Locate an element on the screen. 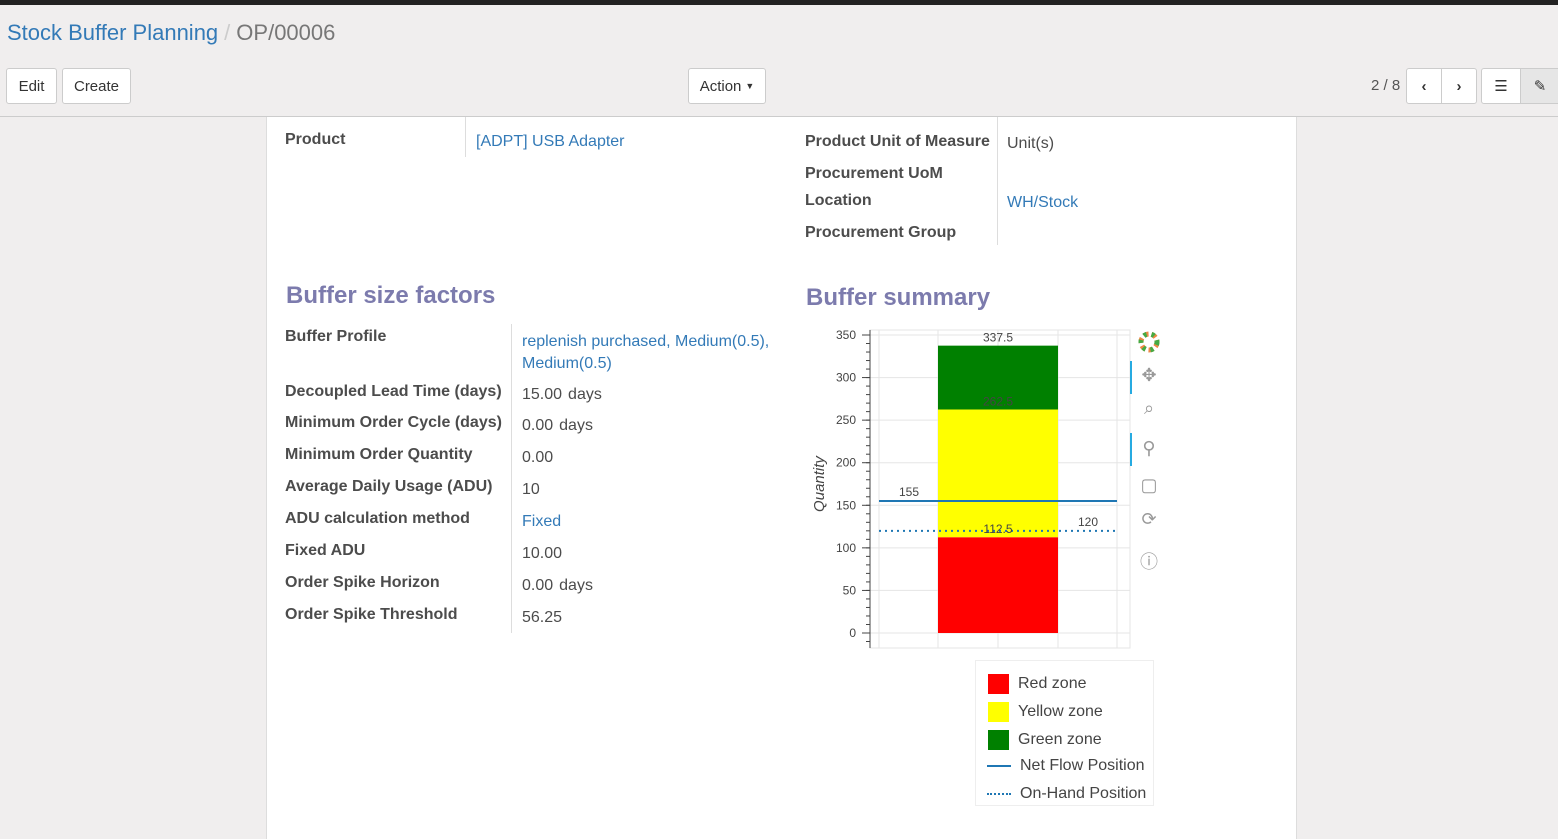  reset-icon: ⟳ is located at coordinates (1149, 519).